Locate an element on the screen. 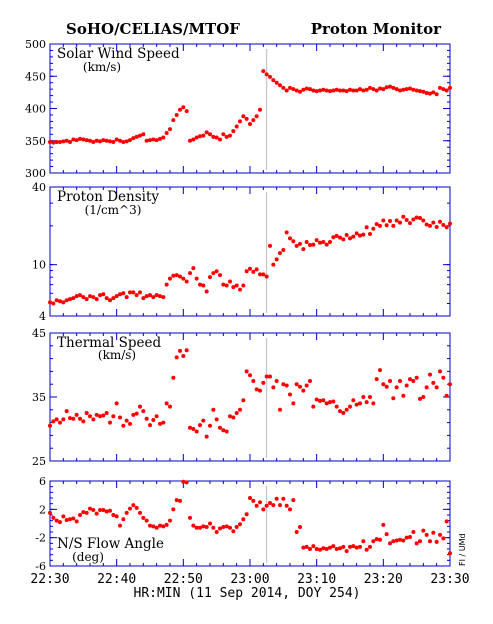  x-tick-label: 23:20 is located at coordinates (383, 579).